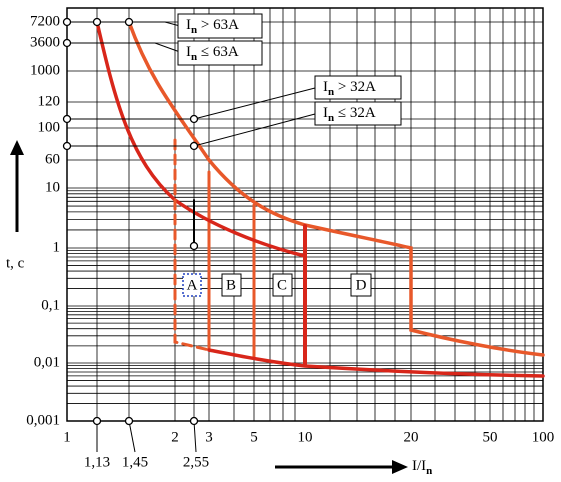 This screenshot has width=561, height=482. I want to click on x-tick-label: 100, so click(543, 437).